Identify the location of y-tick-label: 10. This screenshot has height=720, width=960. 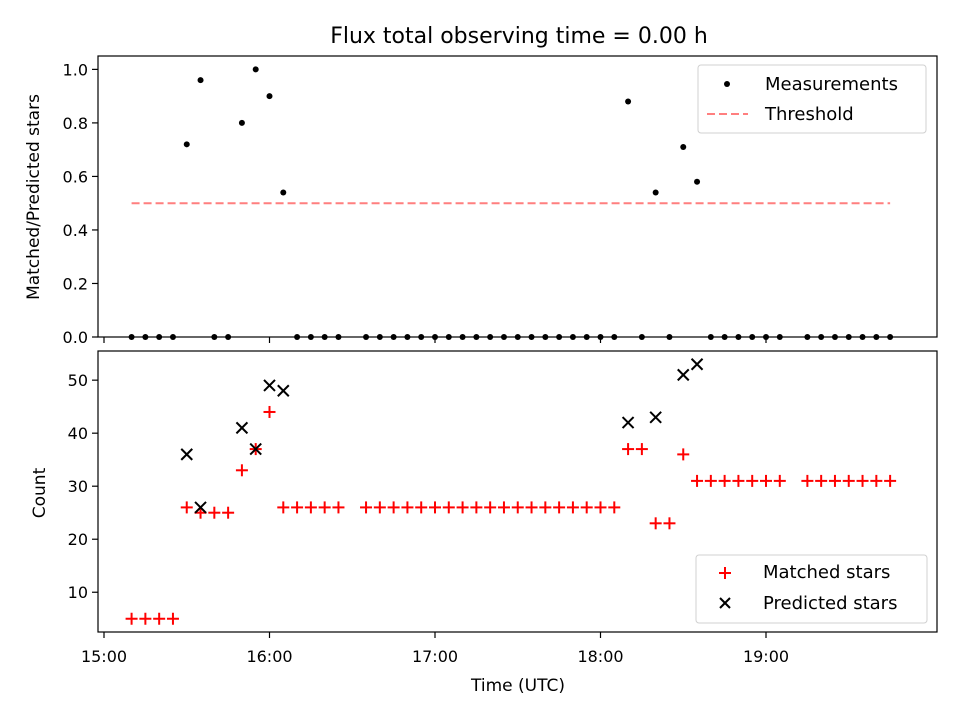
(78, 592).